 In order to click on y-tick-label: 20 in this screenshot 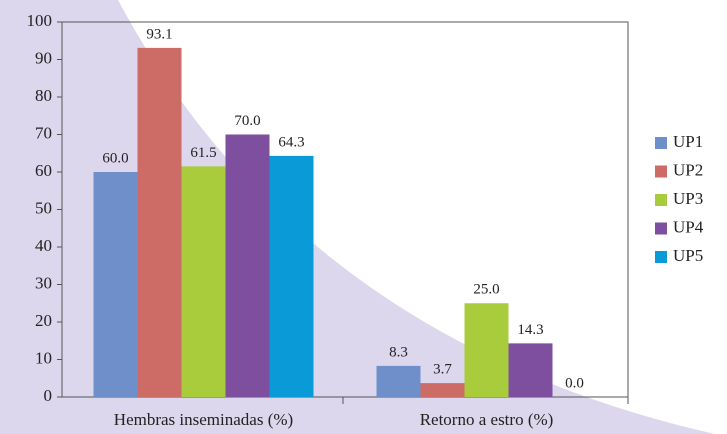, I will do `click(43, 320)`.